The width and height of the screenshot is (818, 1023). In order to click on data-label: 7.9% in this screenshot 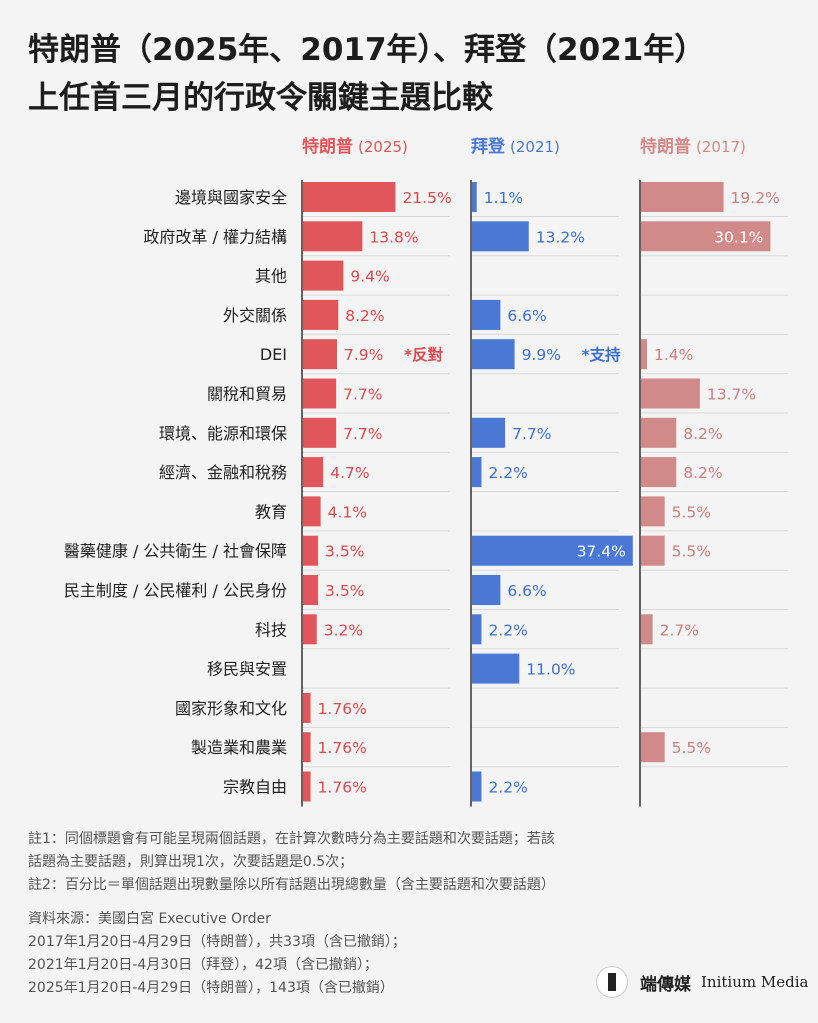, I will do `click(363, 355)`.